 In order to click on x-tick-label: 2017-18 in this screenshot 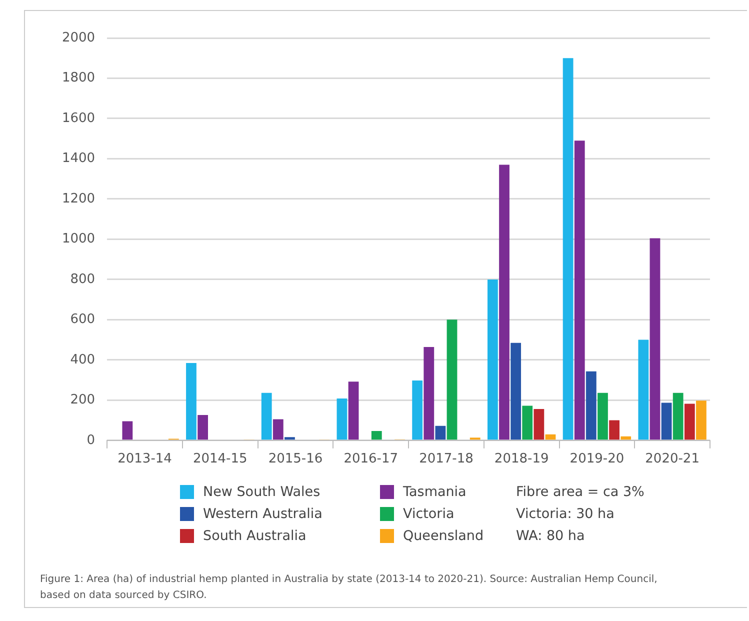, I will do `click(446, 459)`.